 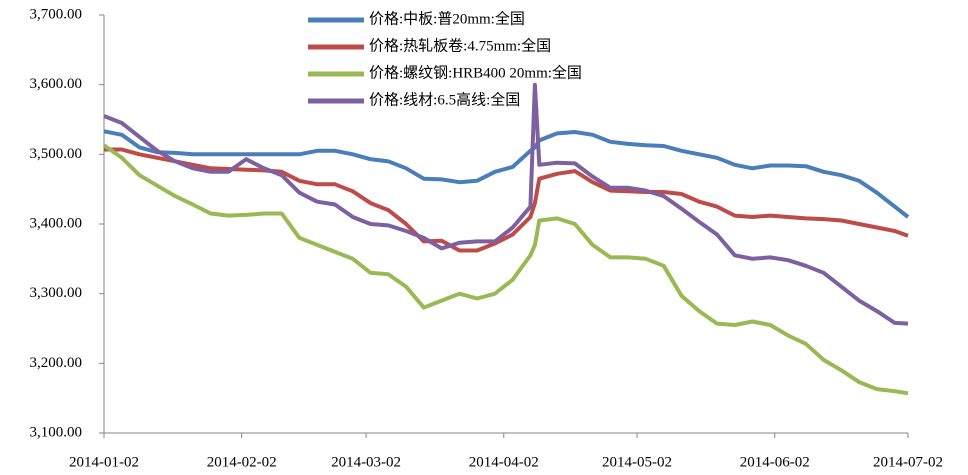 What do you see at coordinates (56, 432) in the screenshot?
I see `y-tick-label: 3,100.00` at bounding box center [56, 432].